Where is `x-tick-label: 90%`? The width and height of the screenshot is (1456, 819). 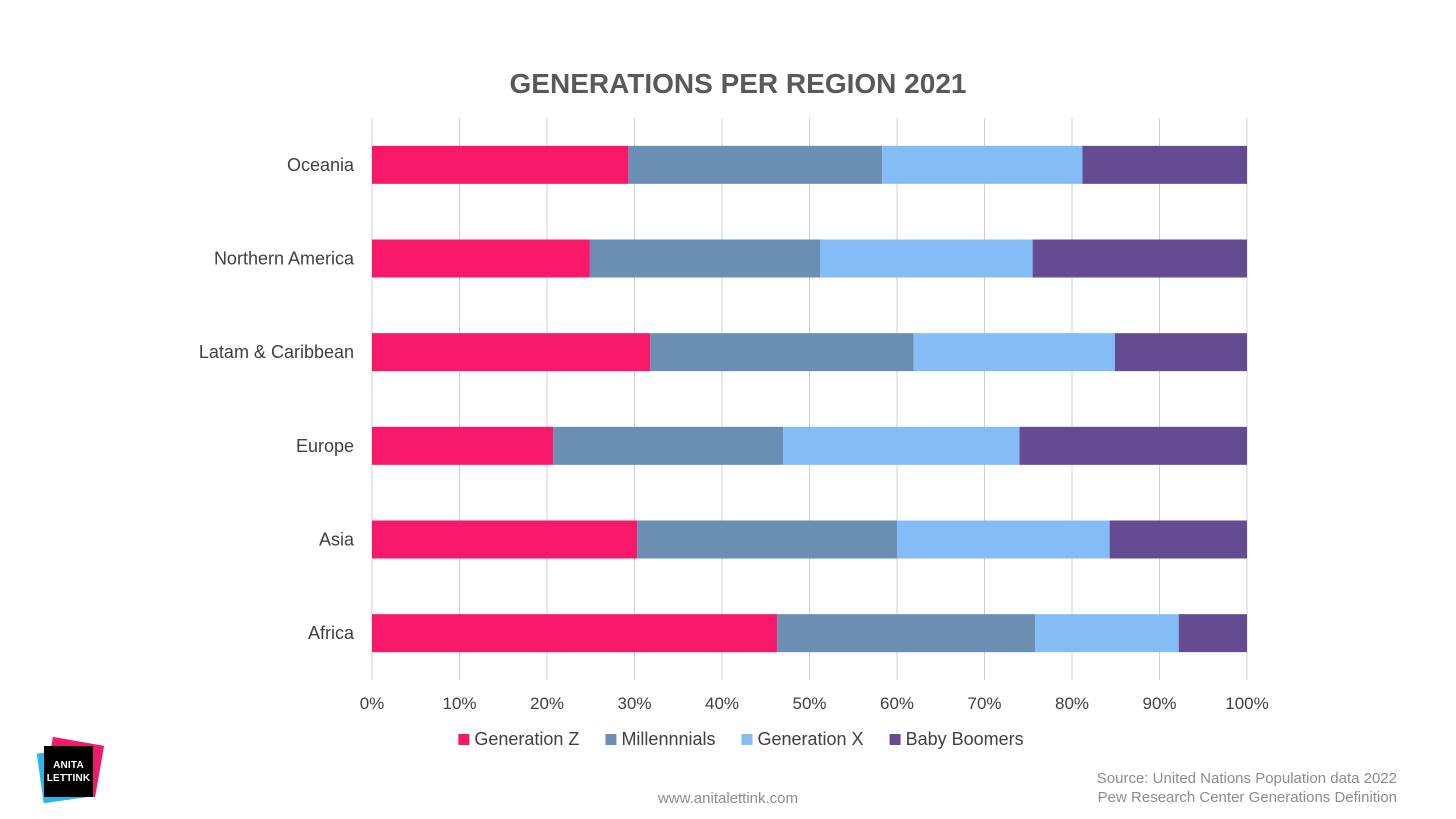 x-tick-label: 90% is located at coordinates (1159, 703).